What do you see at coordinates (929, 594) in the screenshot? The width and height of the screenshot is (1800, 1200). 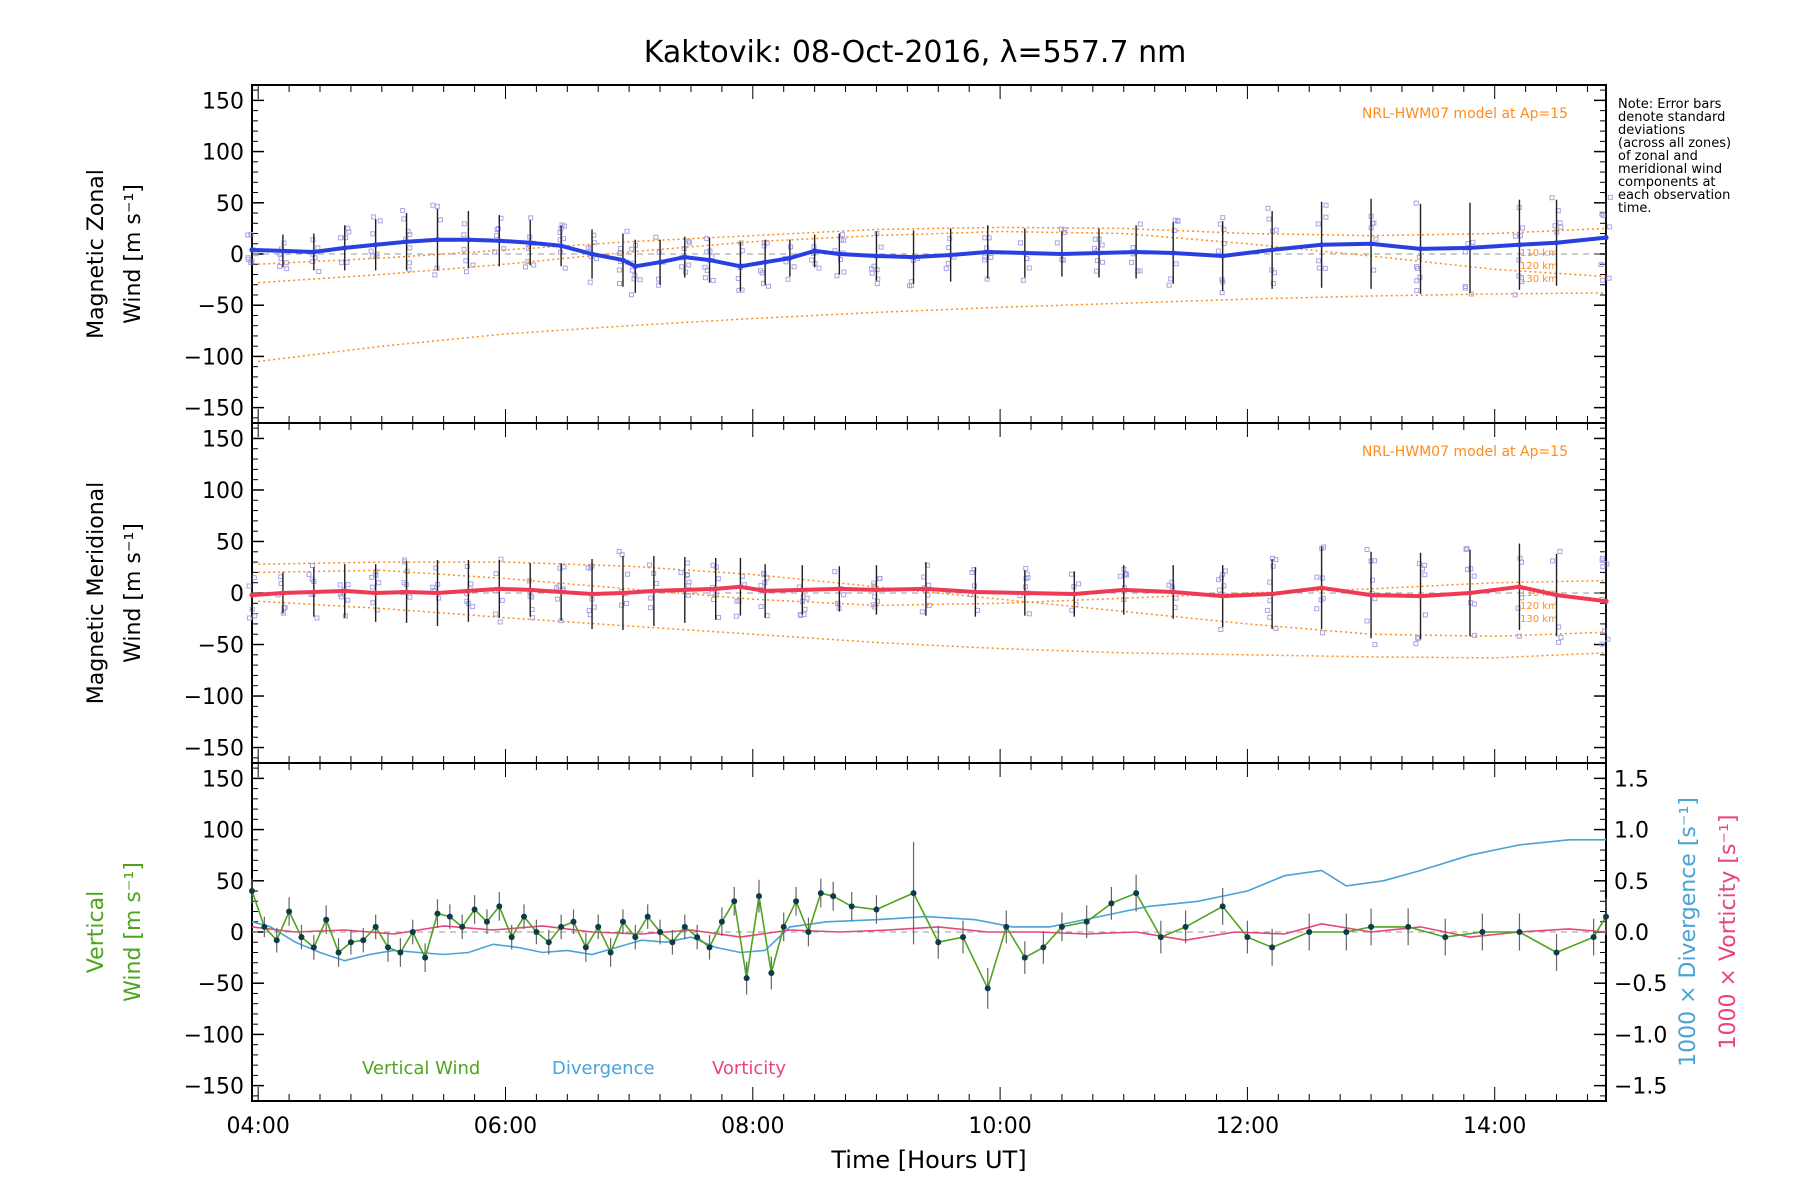 I see `meridional-wind-line` at bounding box center [929, 594].